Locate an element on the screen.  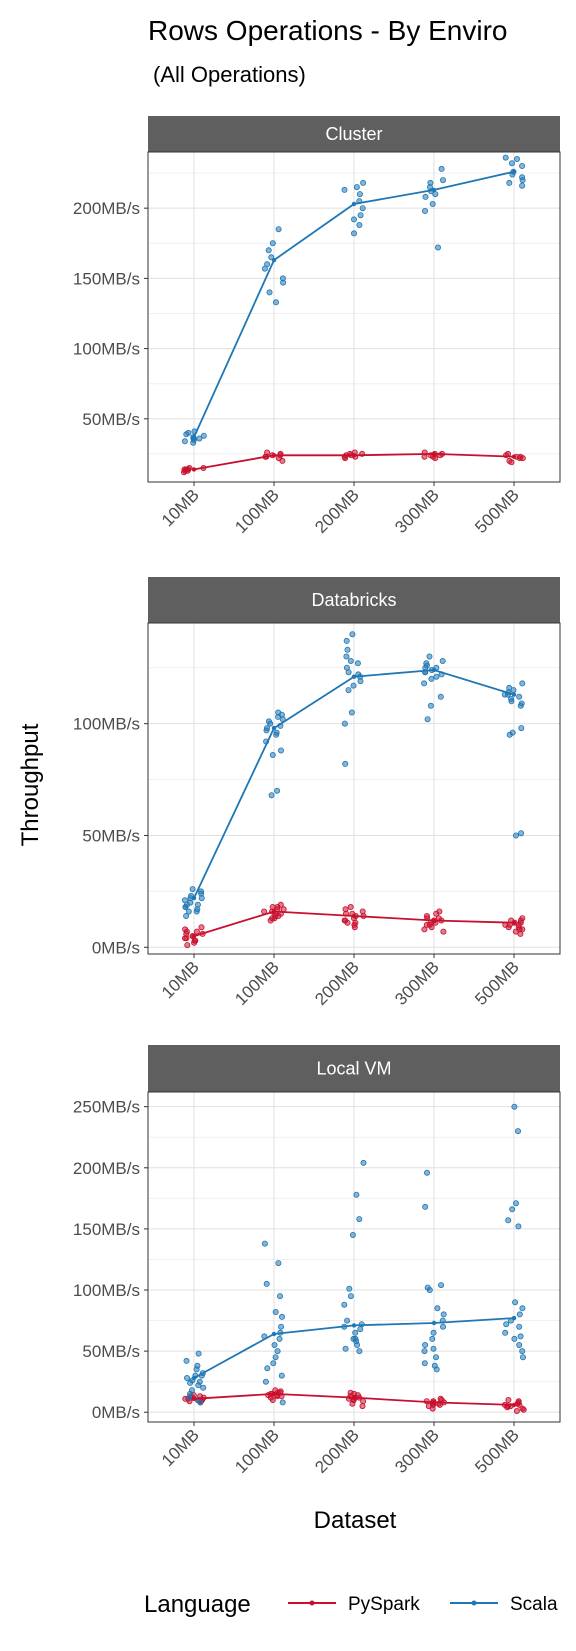
legend-title: Language is located at coordinates (197, 1604).